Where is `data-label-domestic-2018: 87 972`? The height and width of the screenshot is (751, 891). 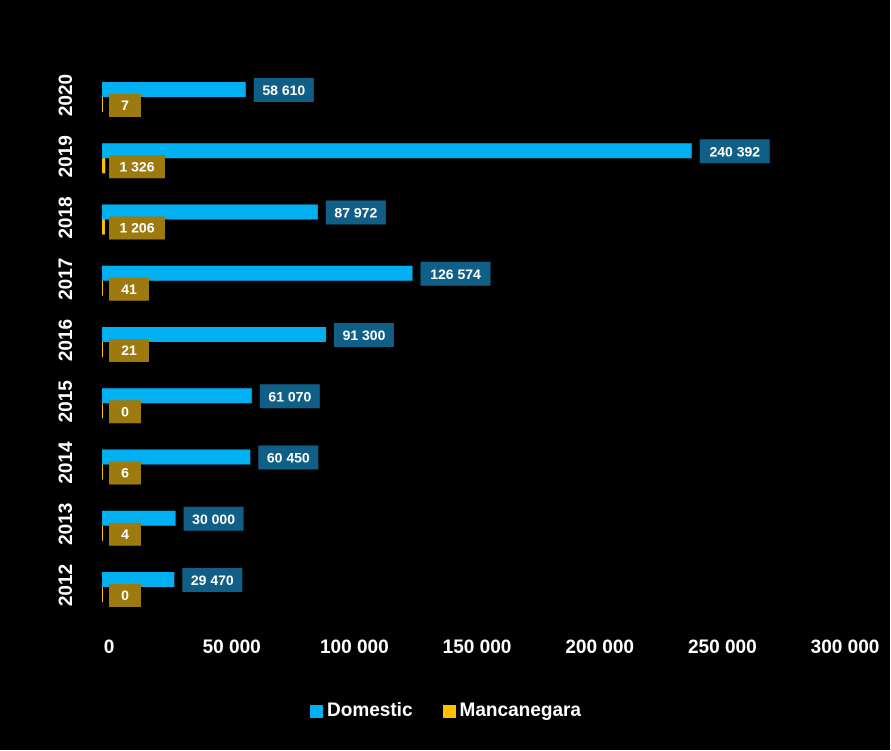
data-label-domestic-2018: 87 972 is located at coordinates (355, 213).